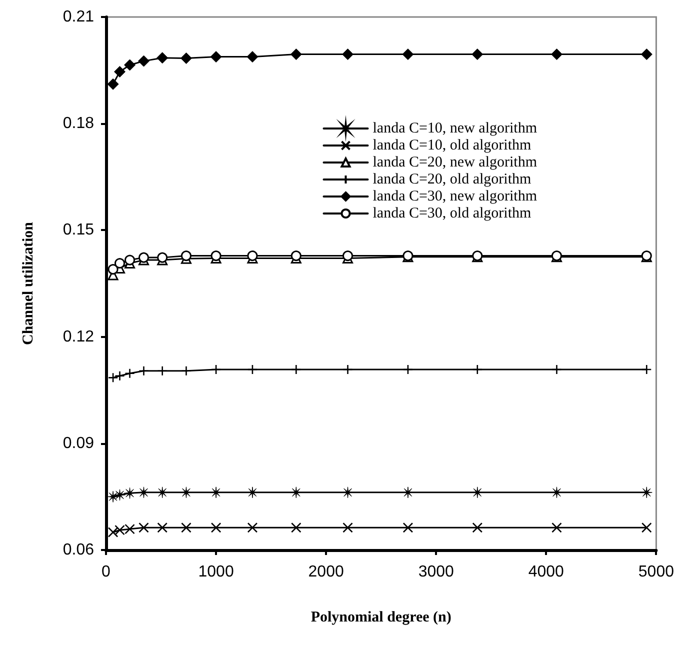 This screenshot has width=685, height=646. What do you see at coordinates (78, 17) in the screenshot?
I see `y-tick-label: 0.21` at bounding box center [78, 17].